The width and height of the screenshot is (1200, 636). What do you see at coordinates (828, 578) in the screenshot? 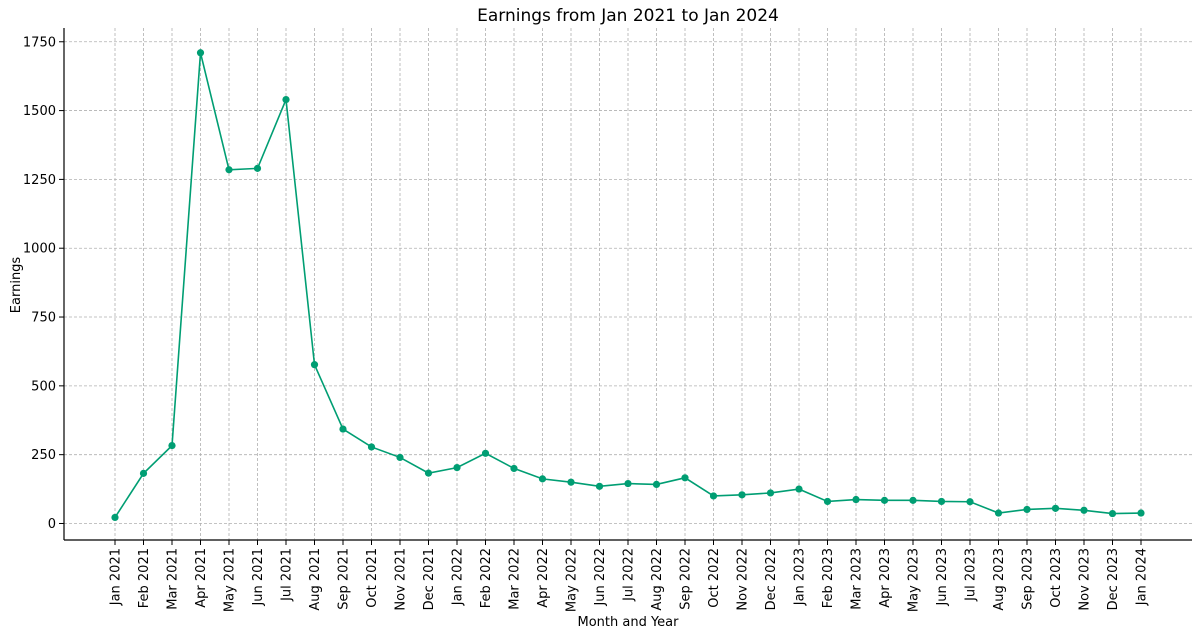
I see `x-tick-label: Feb 2023` at bounding box center [828, 578].